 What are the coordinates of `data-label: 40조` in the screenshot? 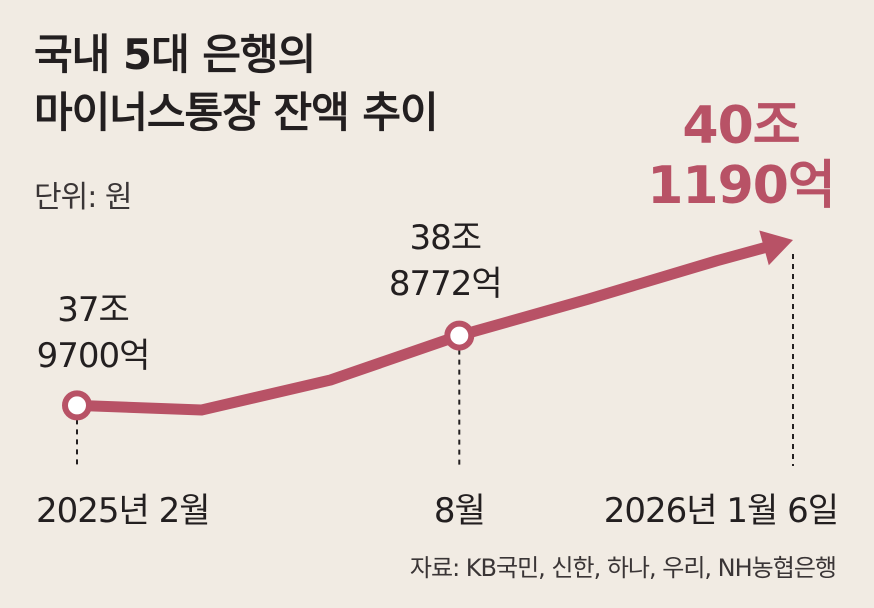 It's located at (740, 126).